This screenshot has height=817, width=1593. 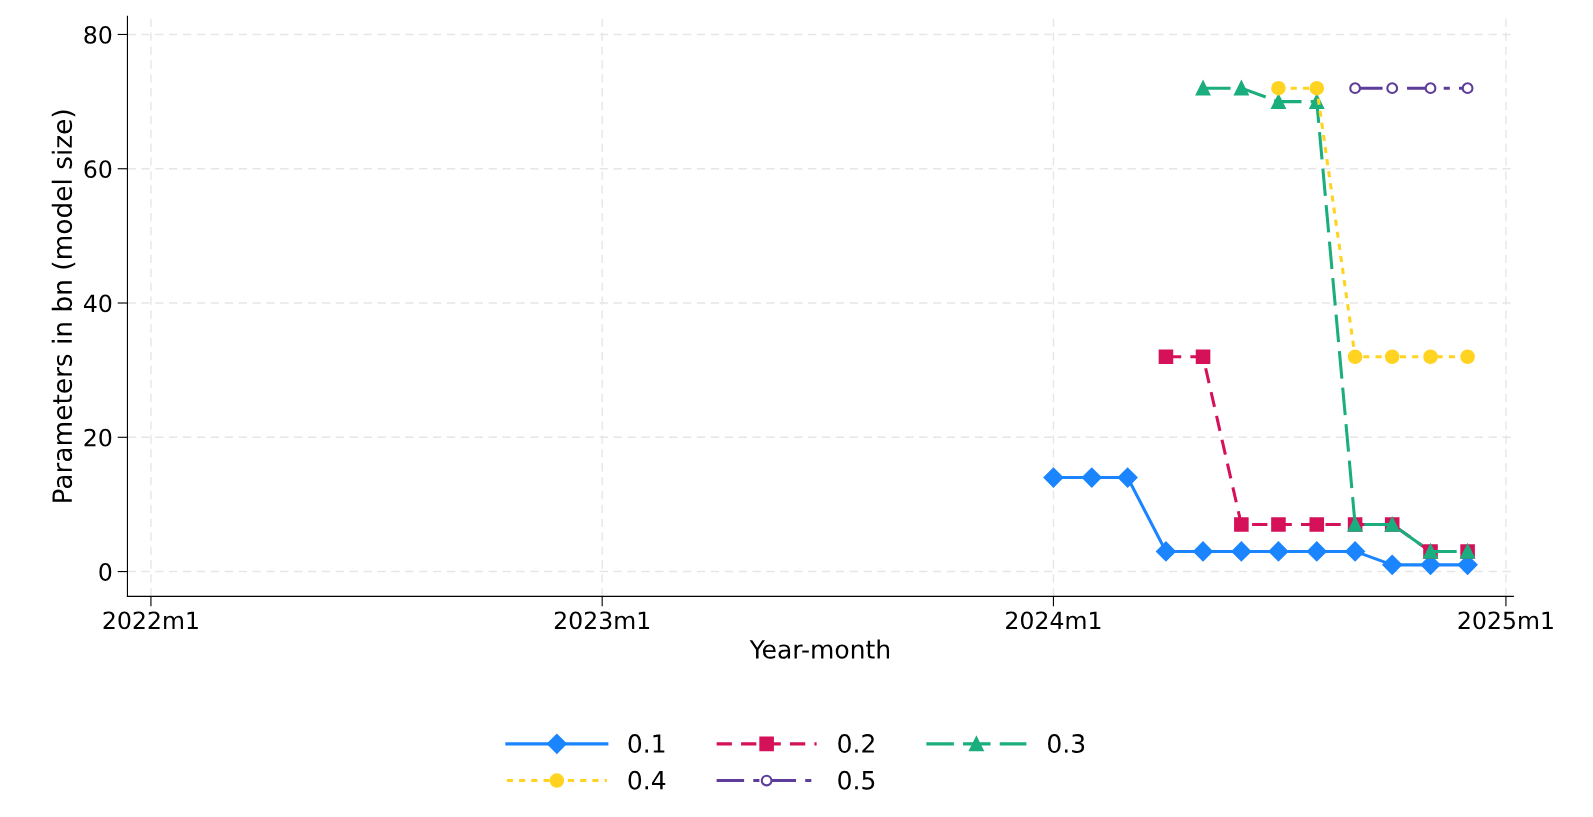 What do you see at coordinates (856, 743) in the screenshot?
I see `legend-label: 0.2` at bounding box center [856, 743].